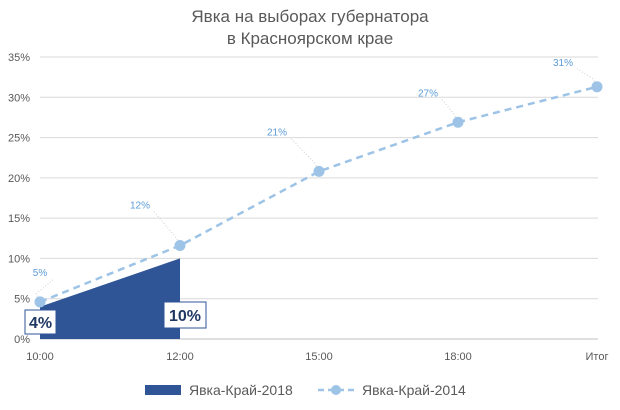 Image resolution: width=620 pixels, height=410 pixels. I want to click on y-tick-label: 5%, so click(22, 300).